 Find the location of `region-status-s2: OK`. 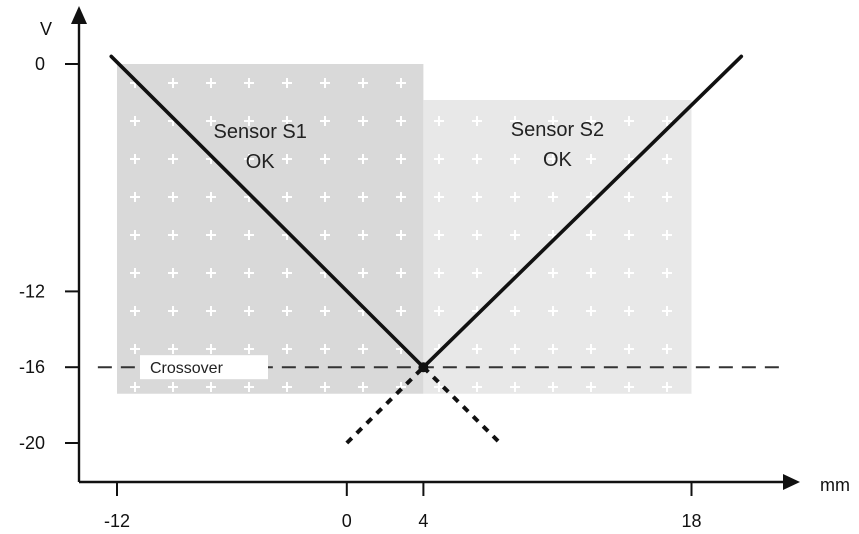

region-status-s2: OK is located at coordinates (558, 160).